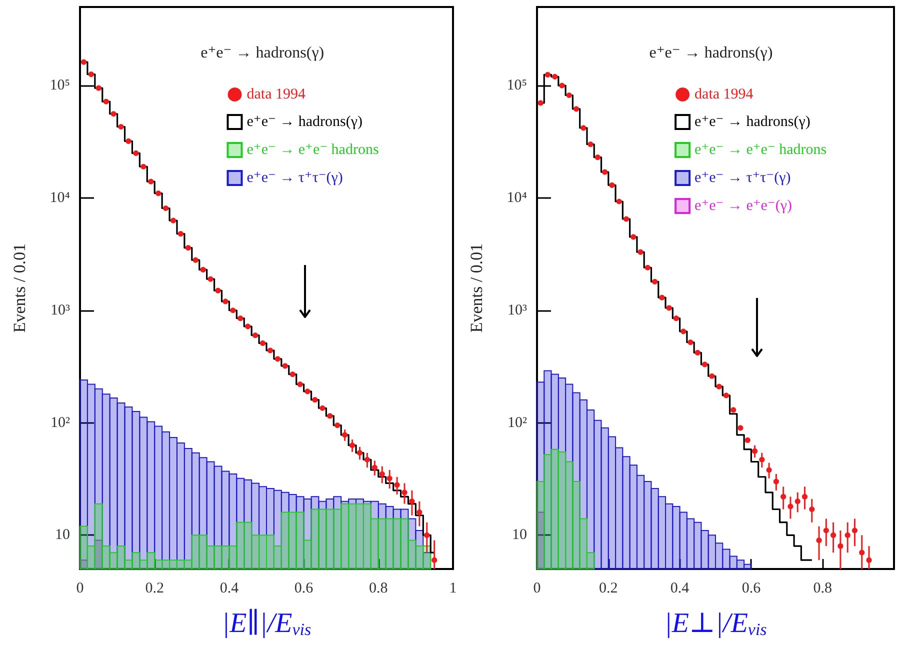 The image size is (901, 650). What do you see at coordinates (267, 623) in the screenshot?
I see `x-axis-title: |E∥|/Evis` at bounding box center [267, 623].